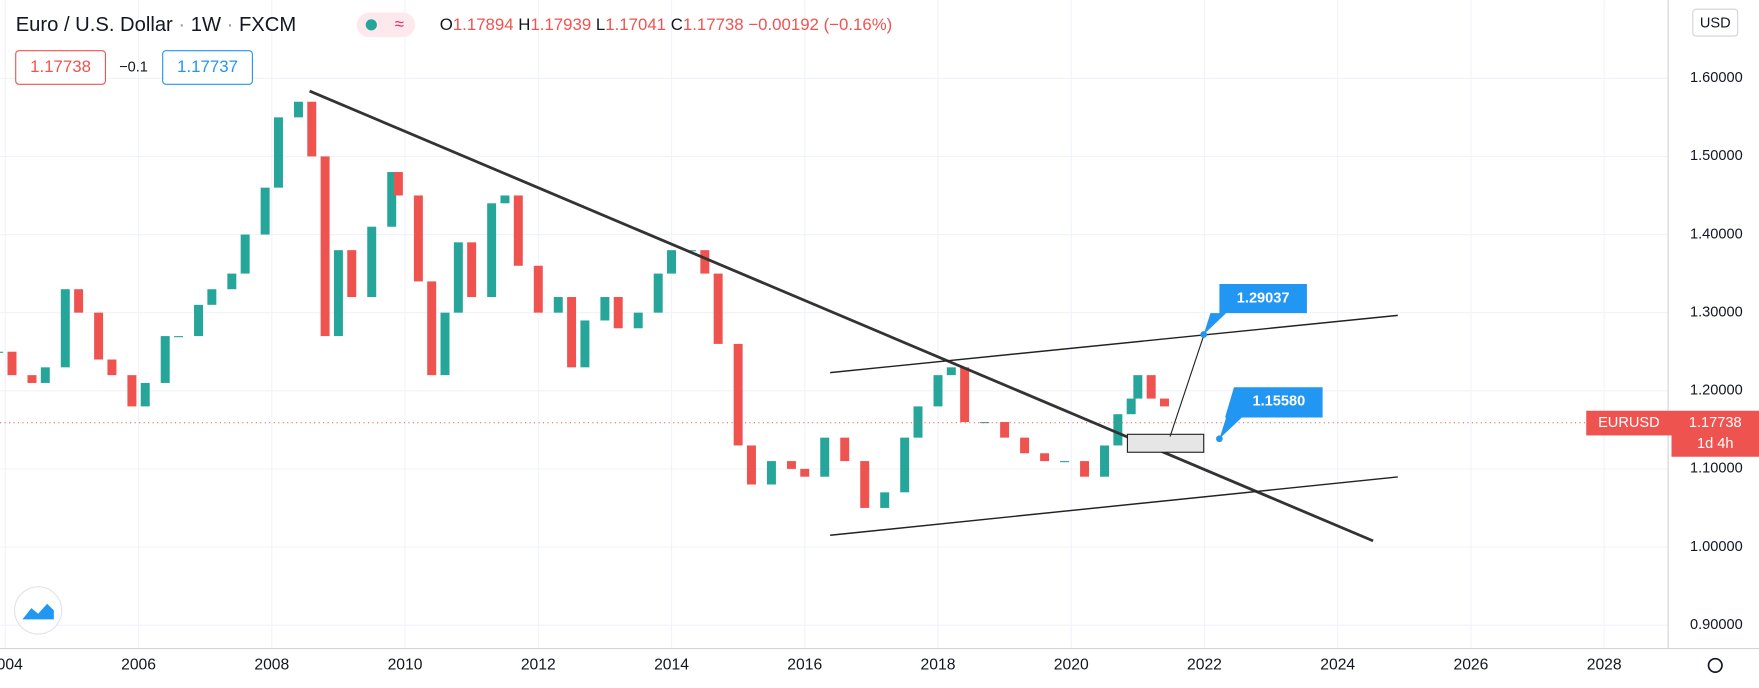 The image size is (1759, 688). I want to click on time-tick-label: 2018, so click(938, 665).